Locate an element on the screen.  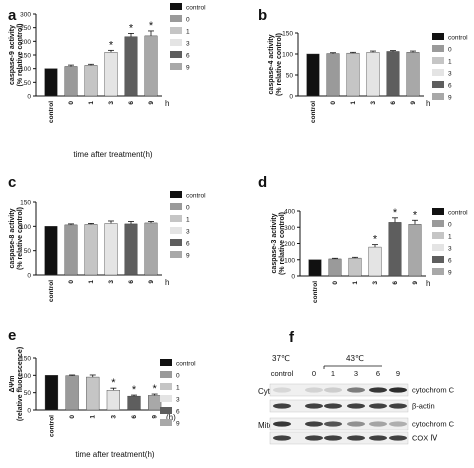
legend-label-control: control is located at coordinates (458, 213).